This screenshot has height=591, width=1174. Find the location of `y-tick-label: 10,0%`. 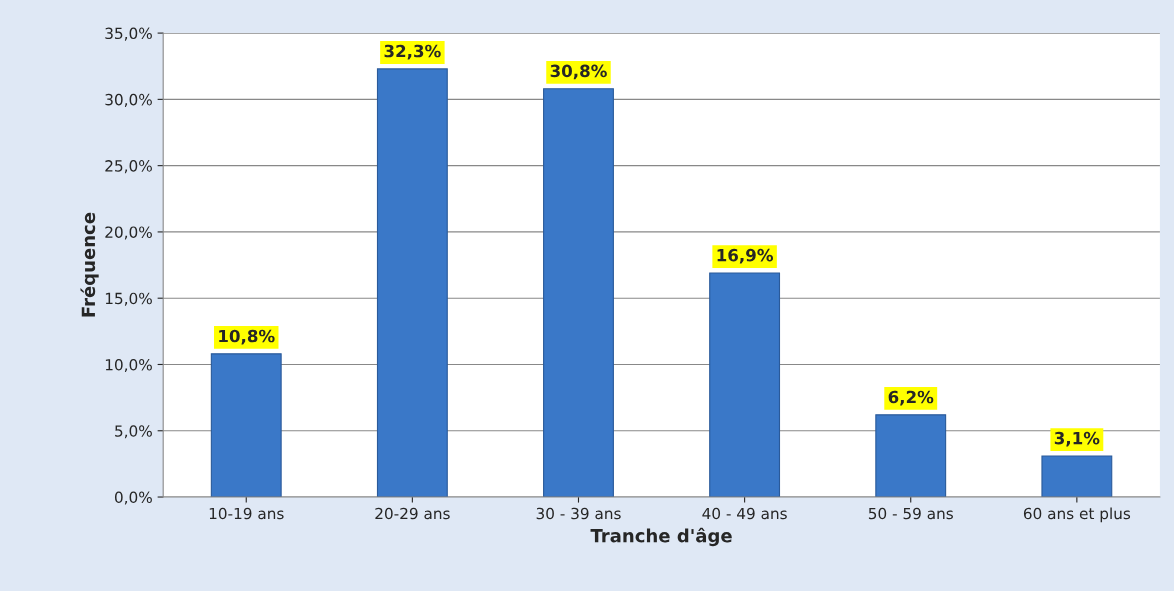

y-tick-label: 10,0% is located at coordinates (128, 365).